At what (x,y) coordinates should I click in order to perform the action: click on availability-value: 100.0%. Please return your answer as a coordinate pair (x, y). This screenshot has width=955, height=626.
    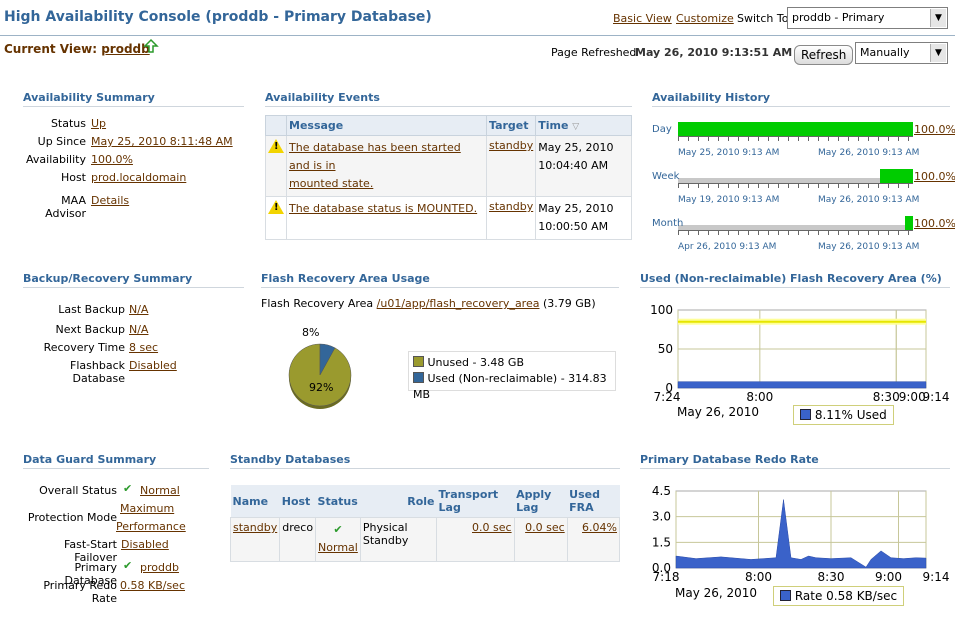
    Looking at the image, I should click on (112, 159).